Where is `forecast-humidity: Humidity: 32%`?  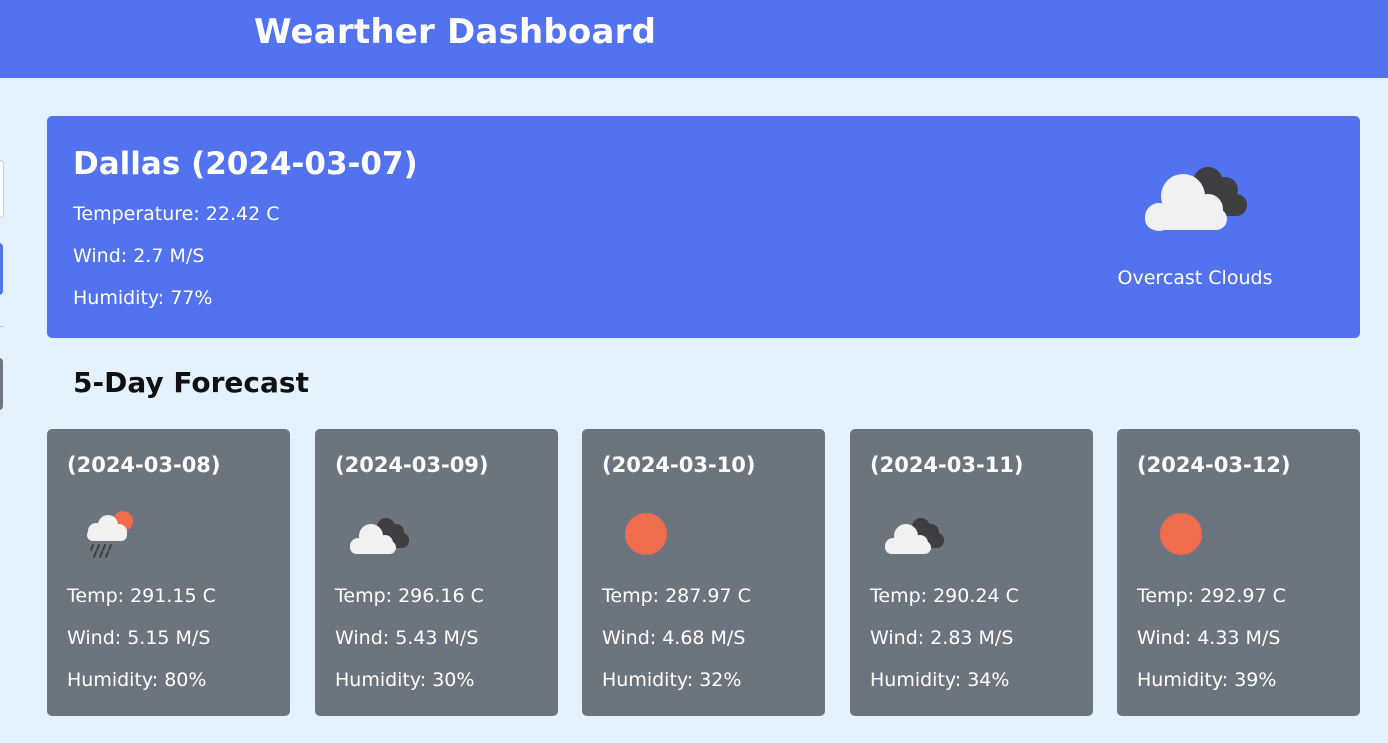 forecast-humidity: Humidity: 32% is located at coordinates (672, 680).